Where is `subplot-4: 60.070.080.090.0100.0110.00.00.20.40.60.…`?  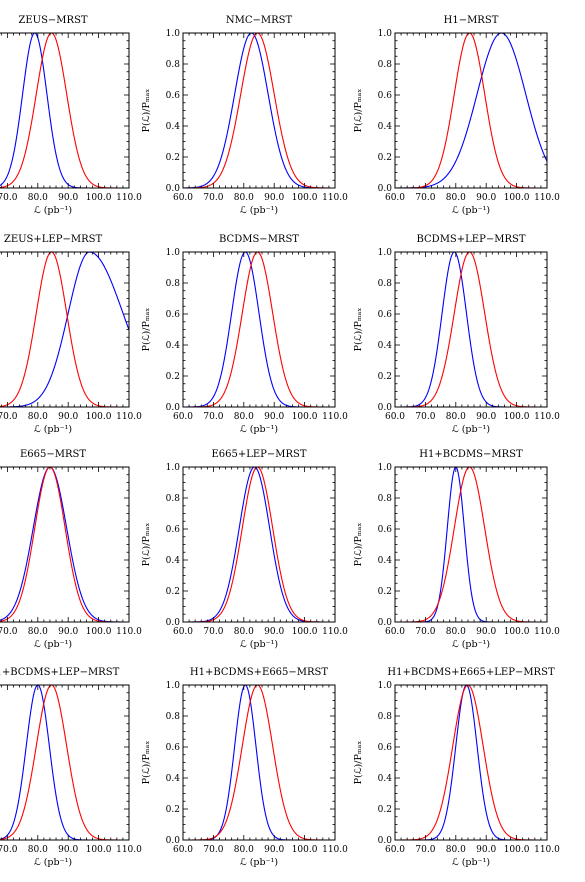 subplot-4: 60.070.080.090.0100.0110.00.00.20.40.60.… is located at coordinates (71, 334).